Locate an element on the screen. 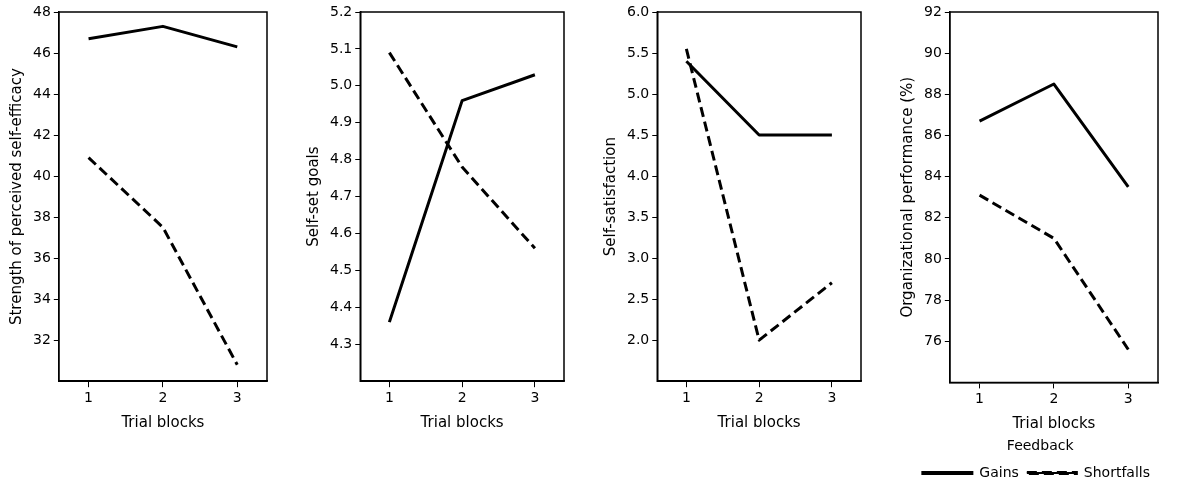  y-tick-label: 82 is located at coordinates (932, 216).